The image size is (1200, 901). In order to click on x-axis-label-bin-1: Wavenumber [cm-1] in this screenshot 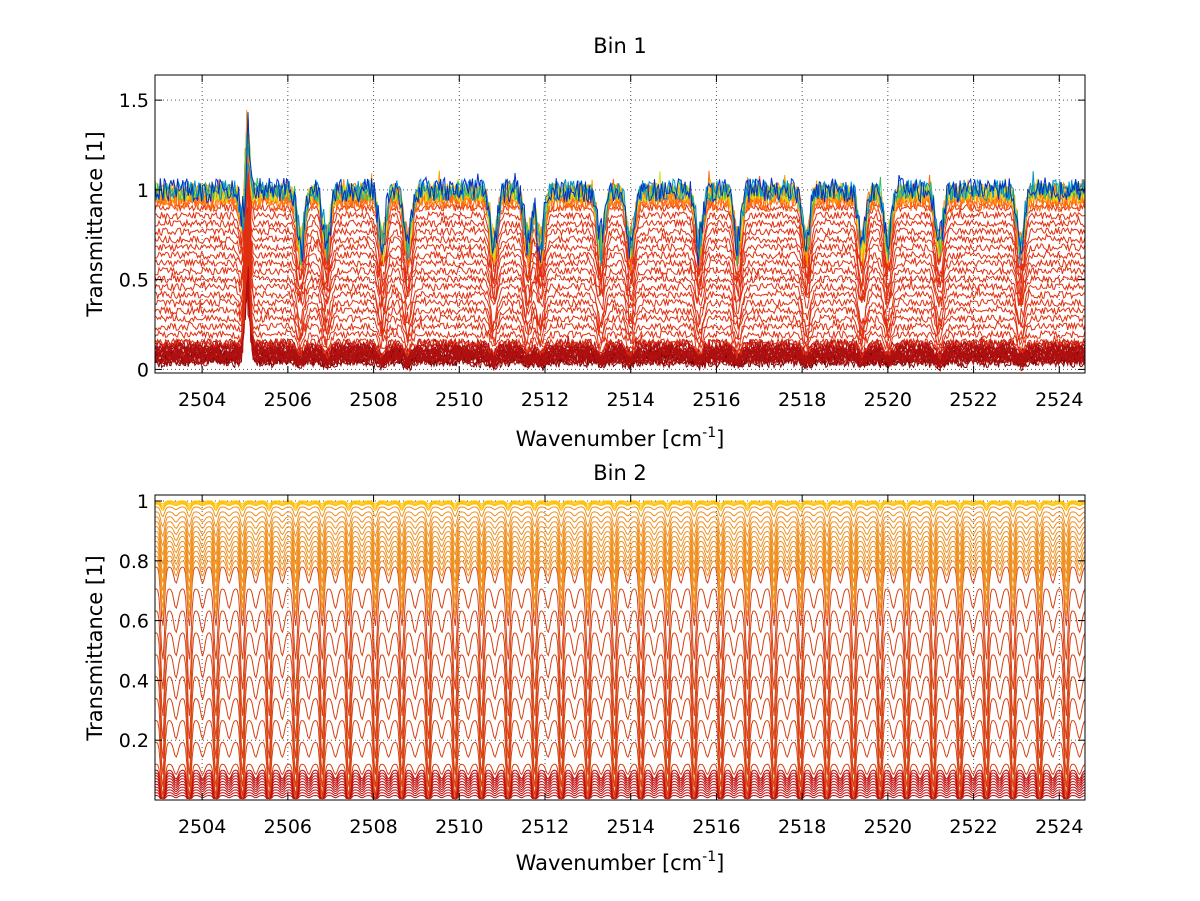, I will do `click(620, 438)`.